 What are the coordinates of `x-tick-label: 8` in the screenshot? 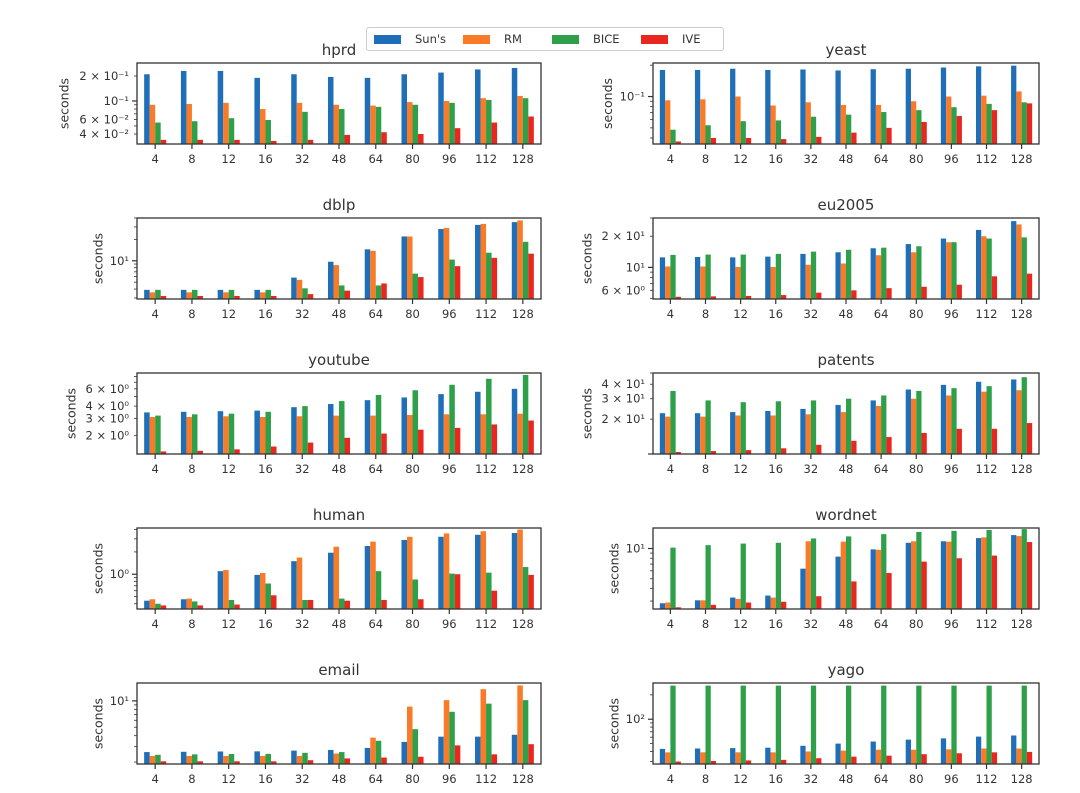 It's located at (705, 779).